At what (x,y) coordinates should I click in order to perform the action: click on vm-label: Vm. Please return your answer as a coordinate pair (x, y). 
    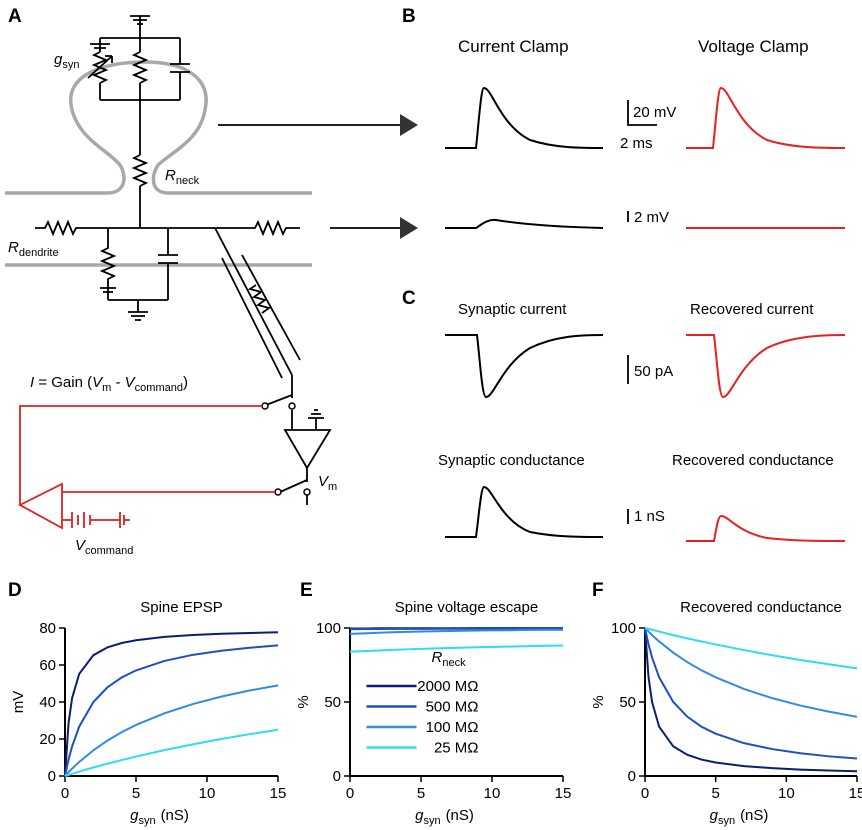
    Looking at the image, I should click on (327, 483).